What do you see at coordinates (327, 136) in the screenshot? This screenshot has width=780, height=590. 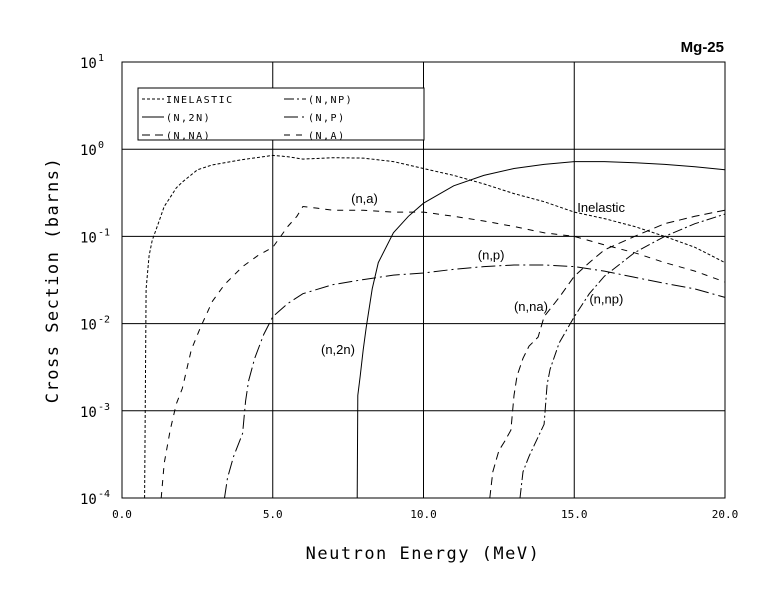 I see `legend-label-5: (N,A)` at bounding box center [327, 136].